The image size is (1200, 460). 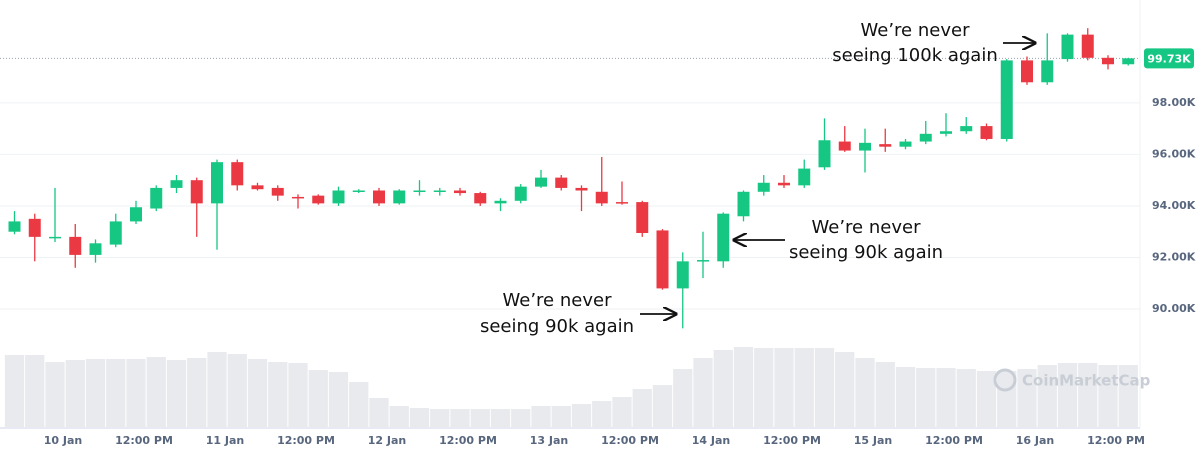 I want to click on y-tick-label: 96.00K, so click(x=1174, y=153).